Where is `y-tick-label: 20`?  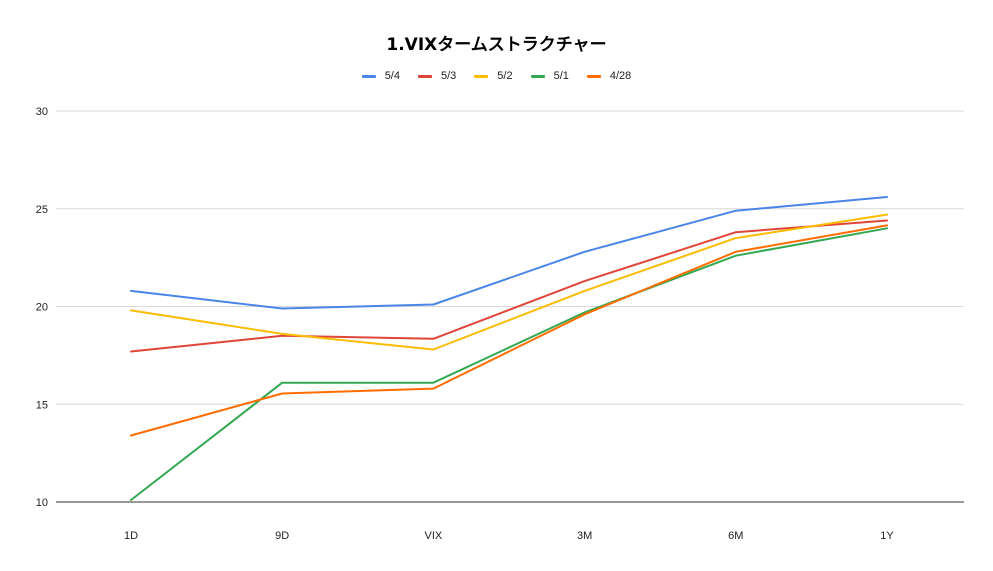 y-tick-label: 20 is located at coordinates (42, 308).